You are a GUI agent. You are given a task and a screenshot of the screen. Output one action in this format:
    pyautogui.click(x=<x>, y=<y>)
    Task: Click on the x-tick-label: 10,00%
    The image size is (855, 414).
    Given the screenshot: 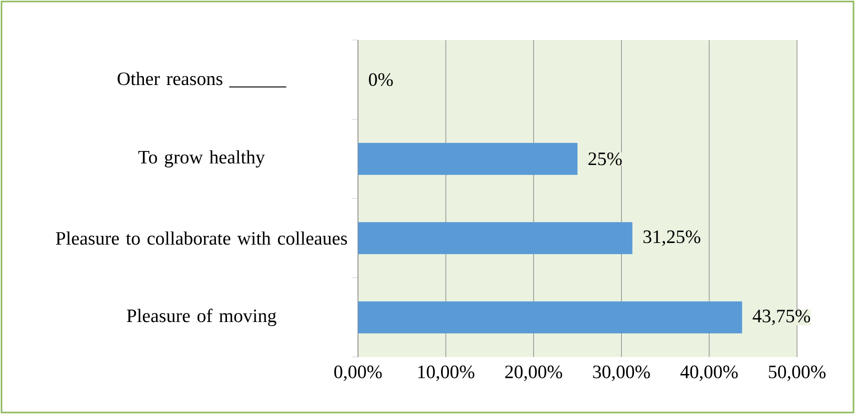 What is the action you would take?
    pyautogui.click(x=446, y=374)
    